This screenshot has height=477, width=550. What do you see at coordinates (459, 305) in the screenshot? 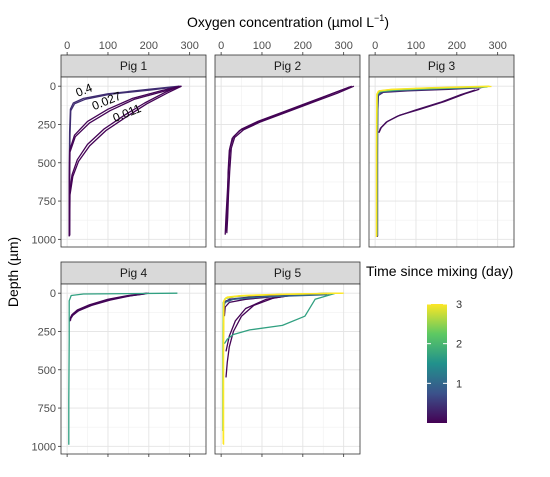
I see `legend-tick-label: 3` at bounding box center [459, 305].